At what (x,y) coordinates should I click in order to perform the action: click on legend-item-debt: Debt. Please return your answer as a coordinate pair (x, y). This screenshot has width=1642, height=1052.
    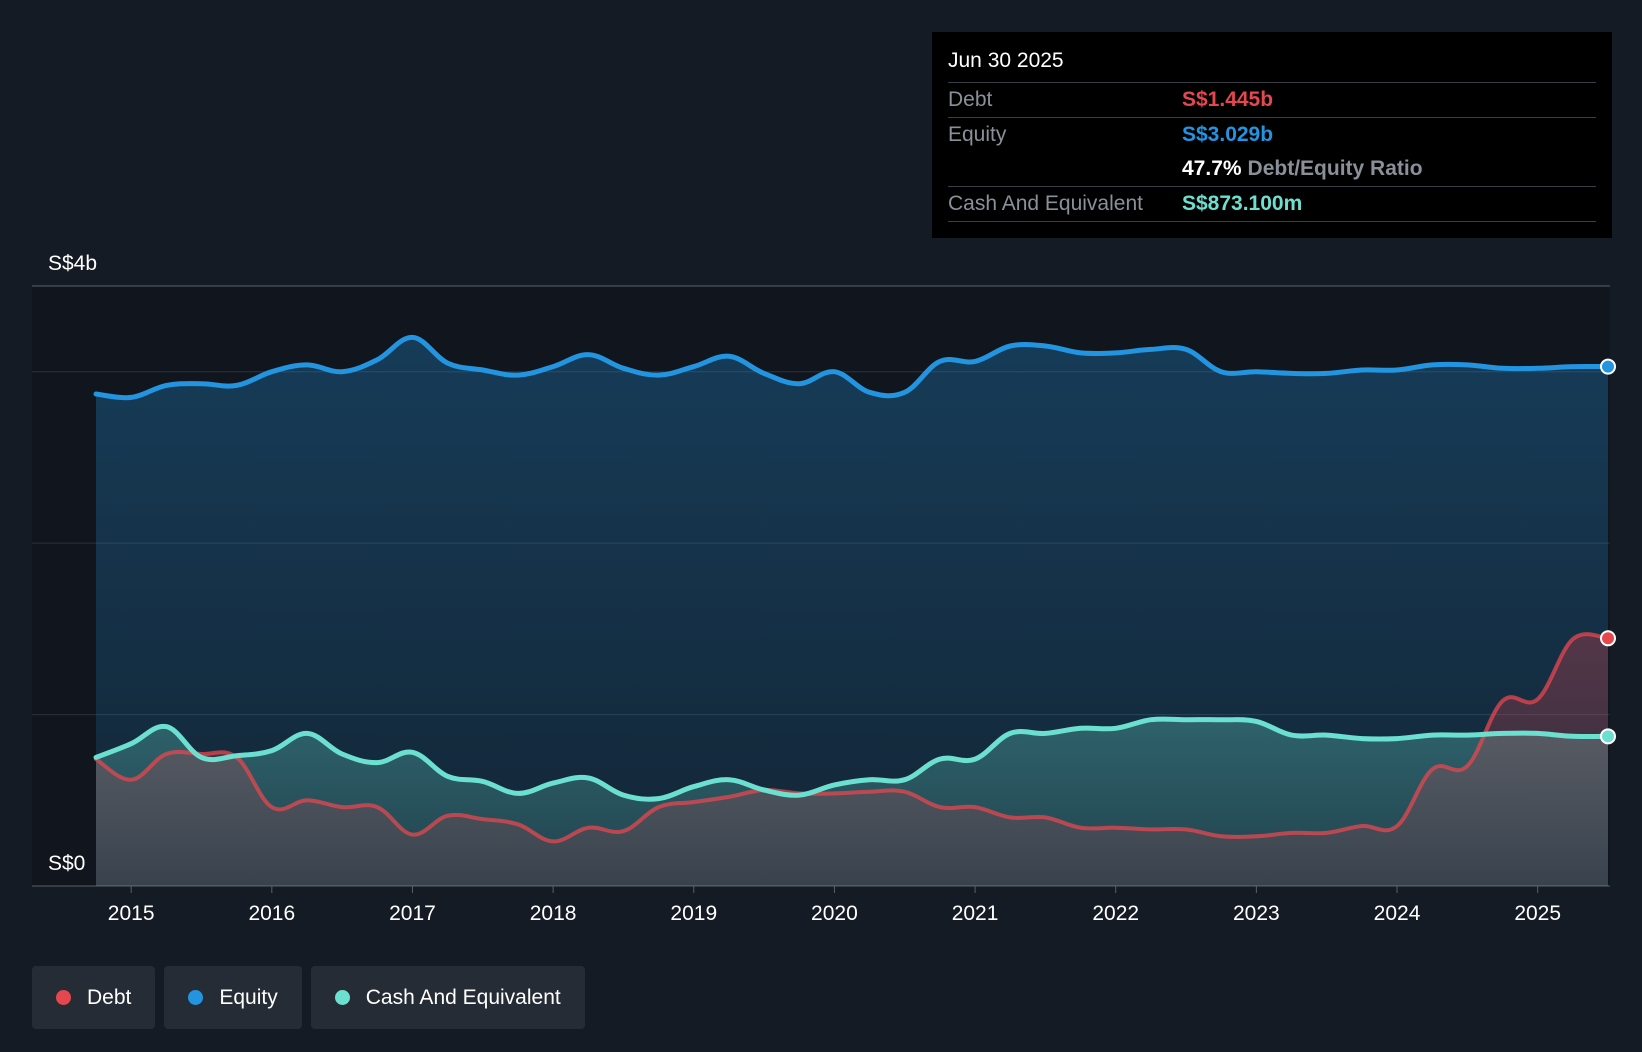
    Looking at the image, I should click on (94, 997).